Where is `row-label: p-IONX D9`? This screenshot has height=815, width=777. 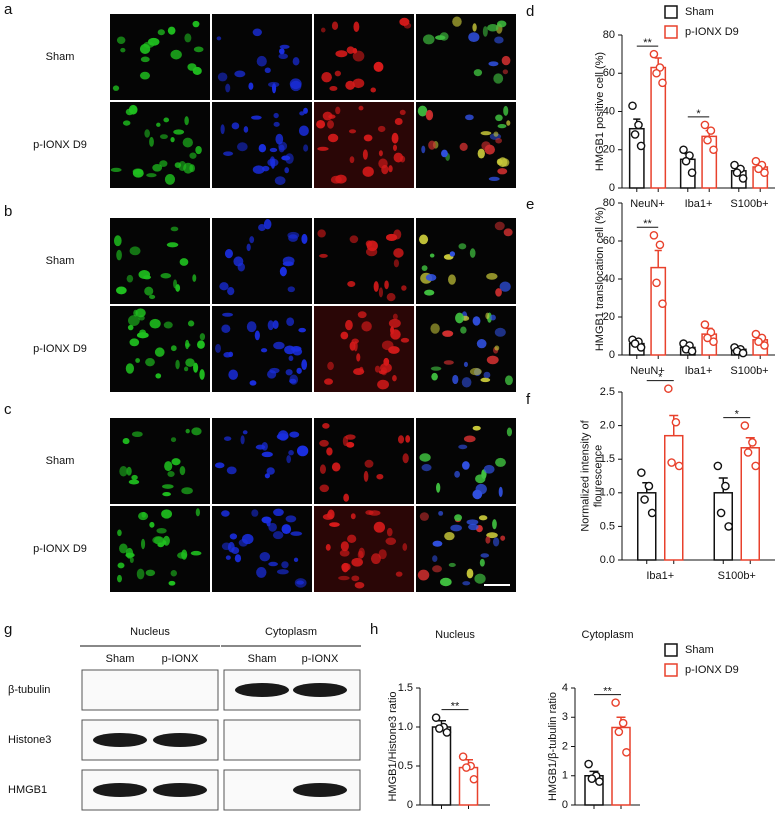 row-label: p-IONX D9 is located at coordinates (60, 349).